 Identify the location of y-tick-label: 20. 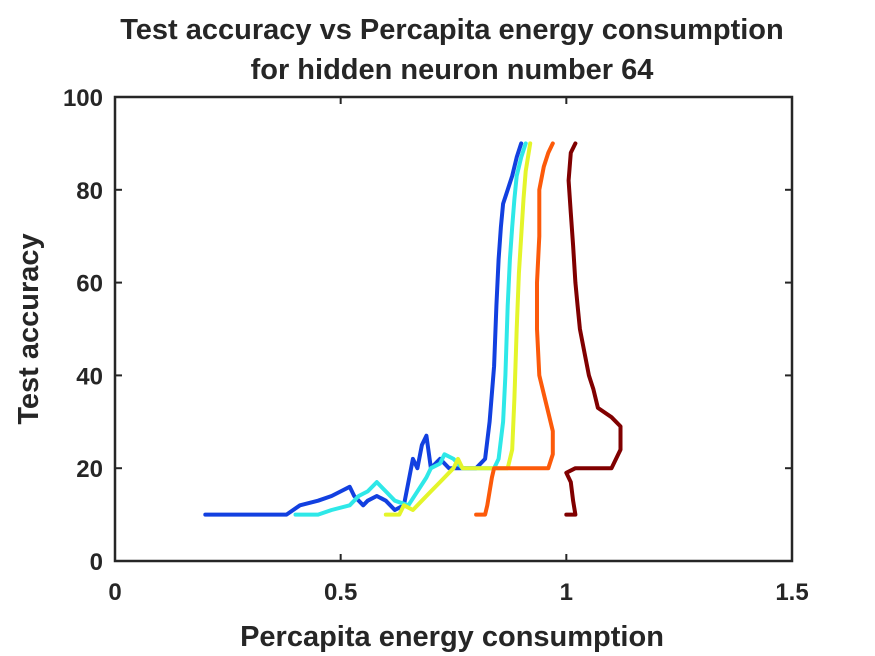
(89, 469).